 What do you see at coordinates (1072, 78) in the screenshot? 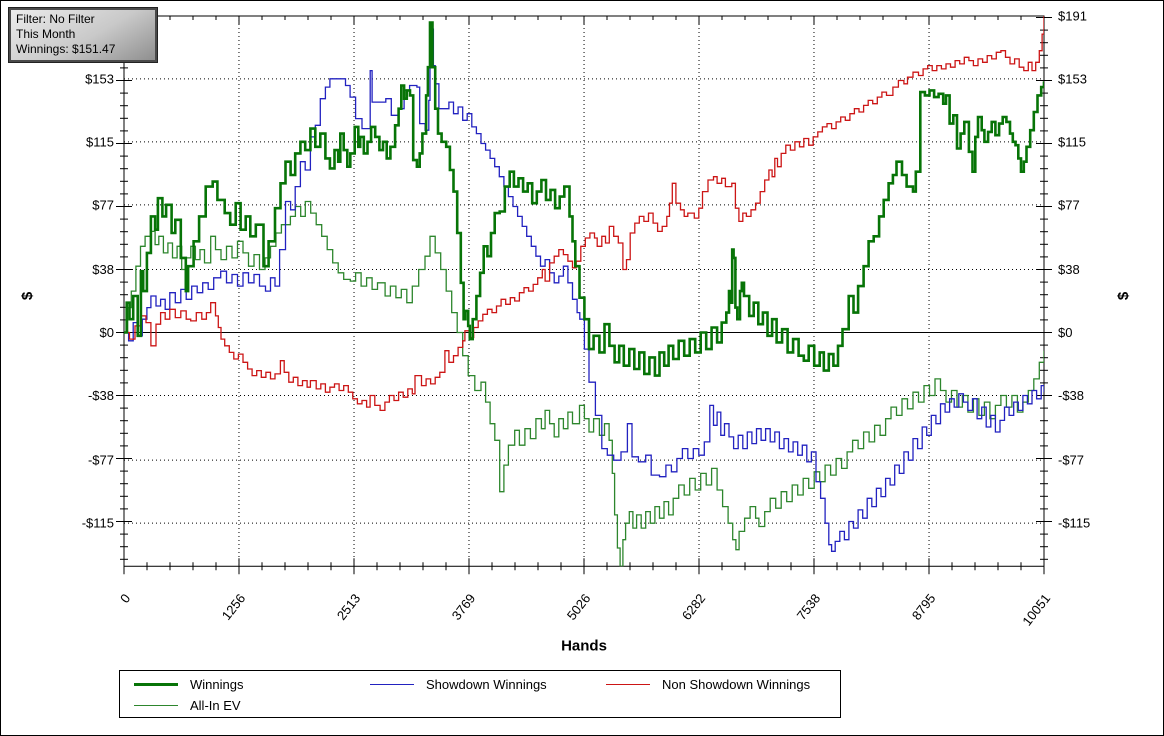
I see `y-axis-label-right: $153` at bounding box center [1072, 78].